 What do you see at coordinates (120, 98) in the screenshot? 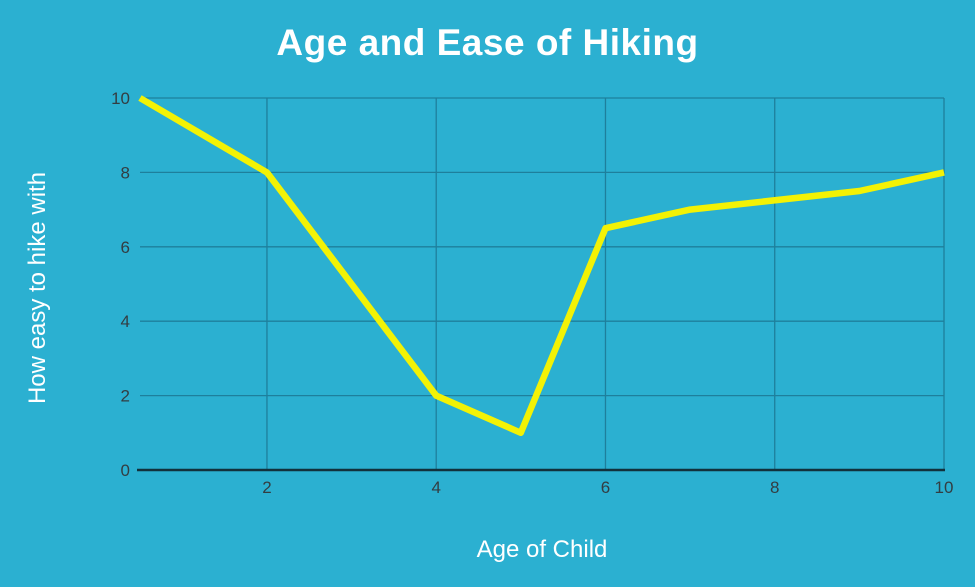
I see `y-tick-label: 10` at bounding box center [120, 98].